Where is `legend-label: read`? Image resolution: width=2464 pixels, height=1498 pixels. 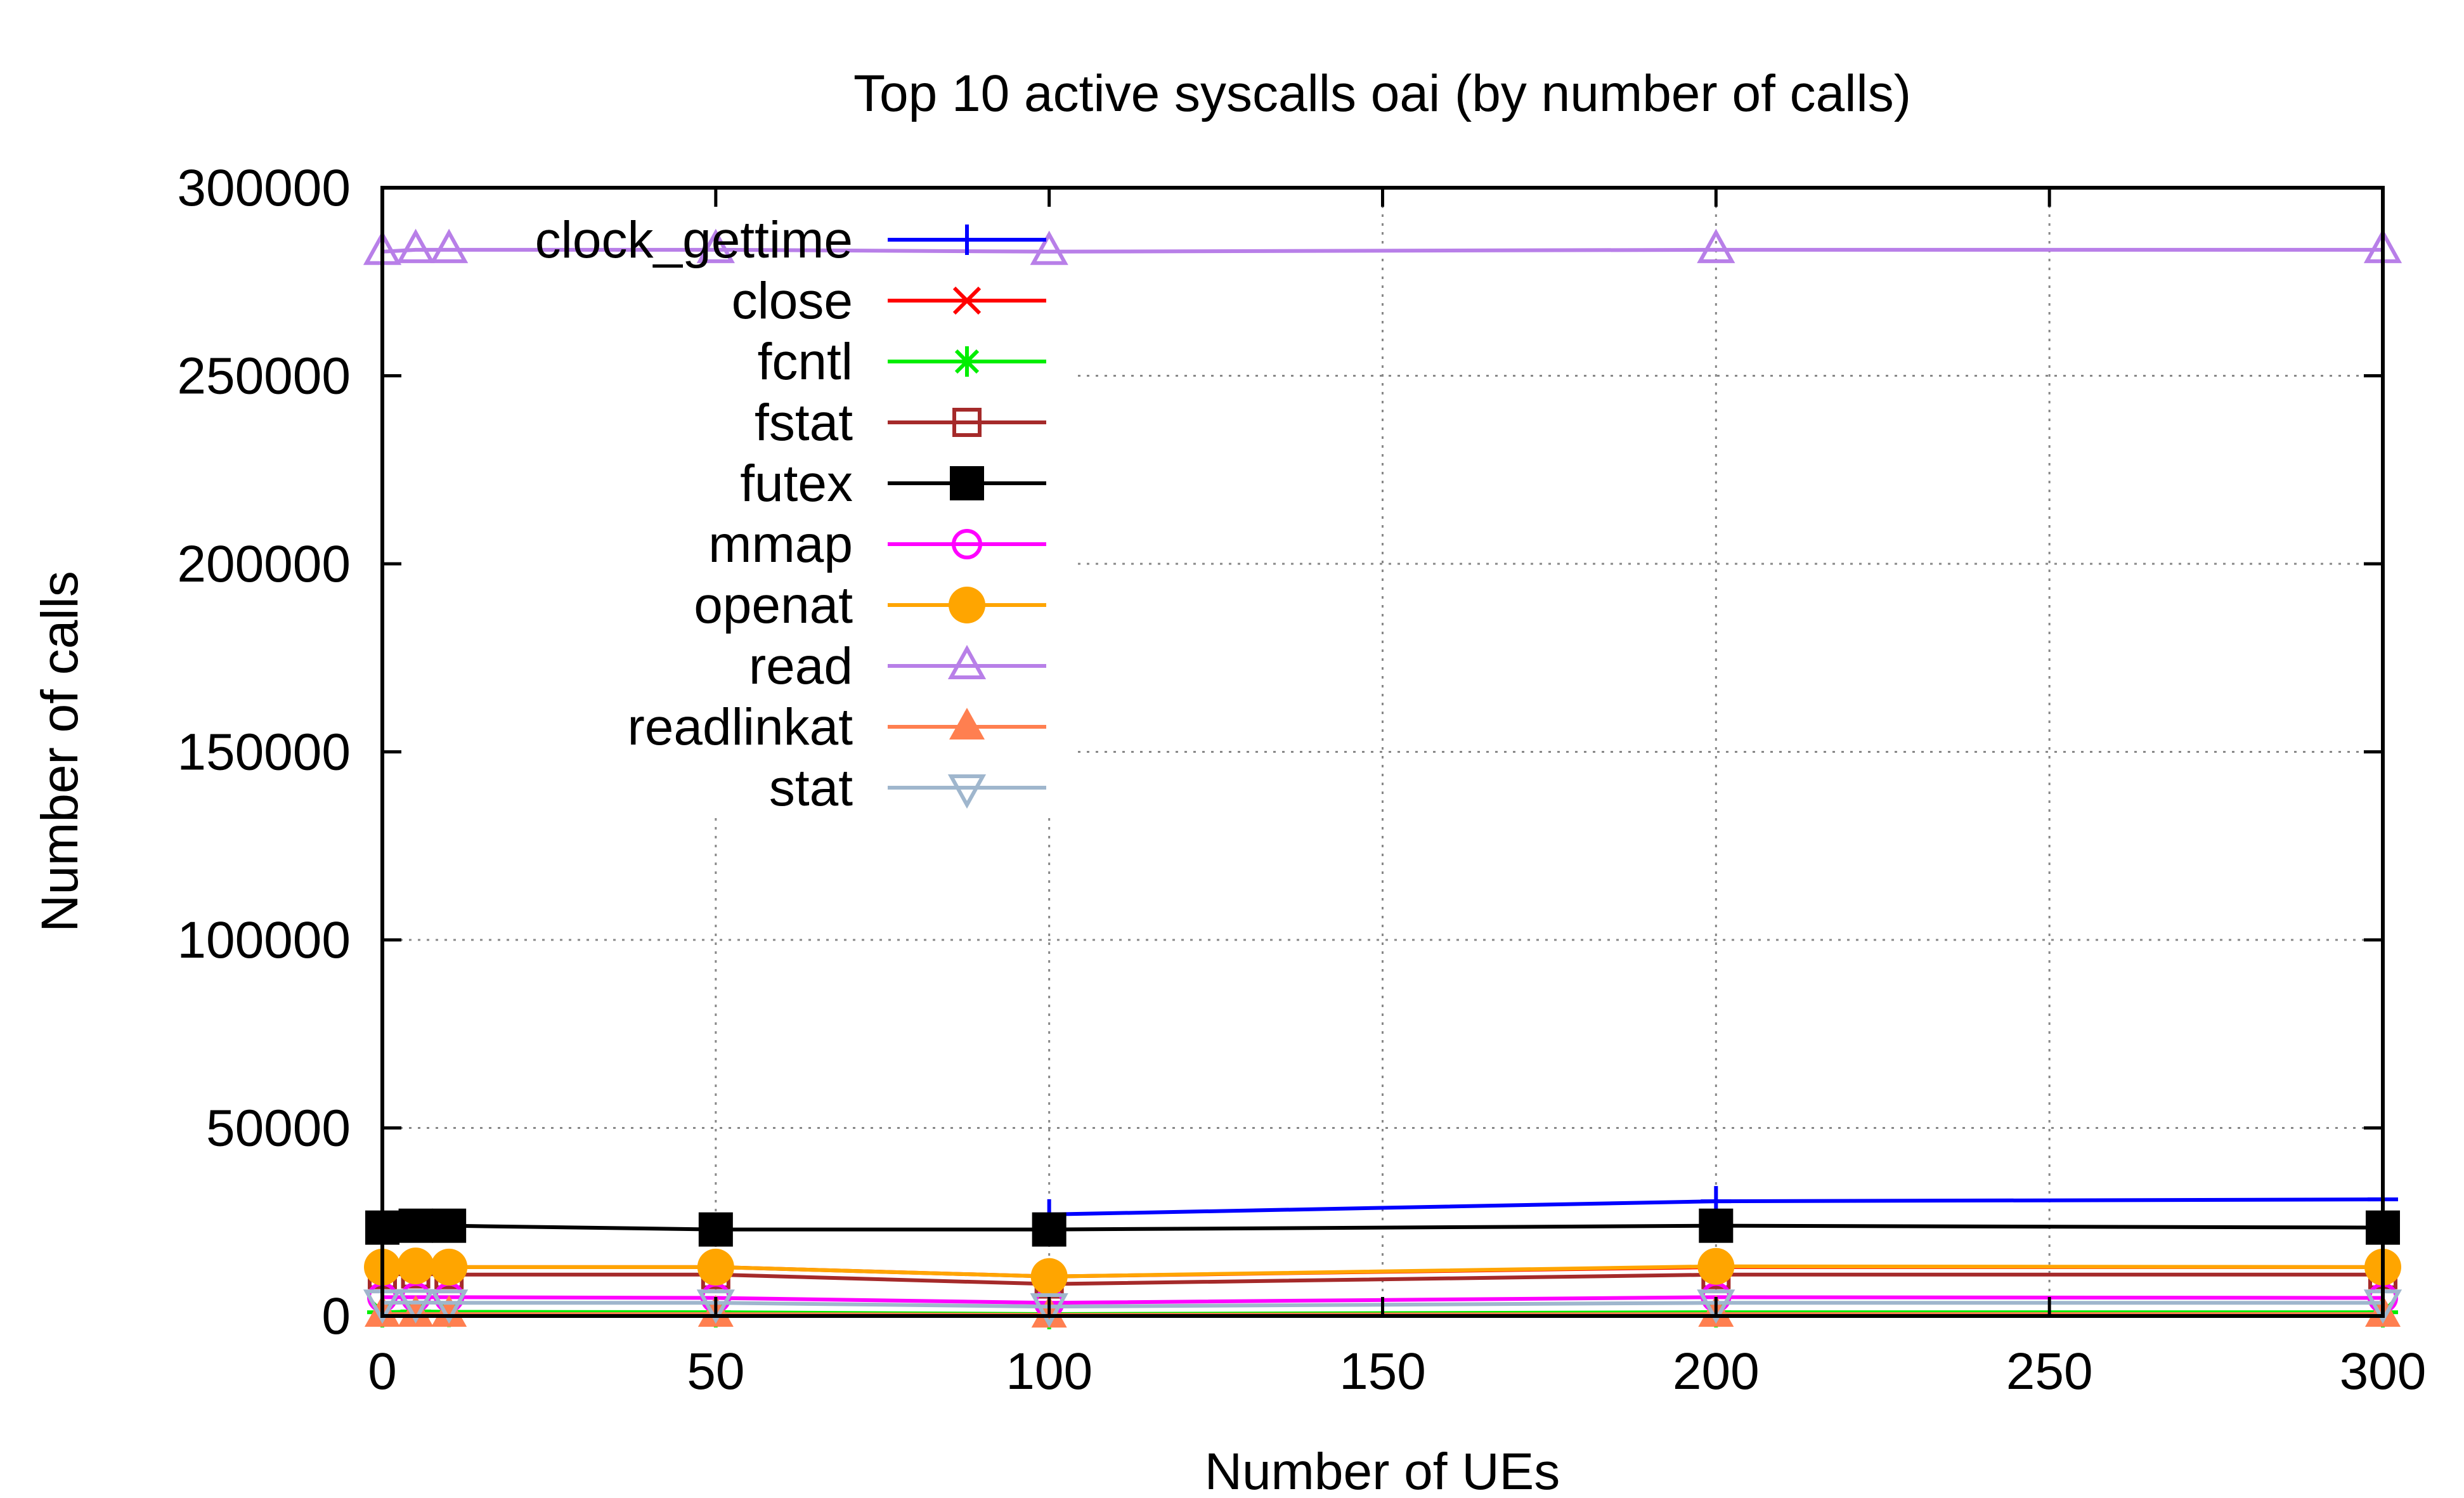 legend-label: read is located at coordinates (801, 666).